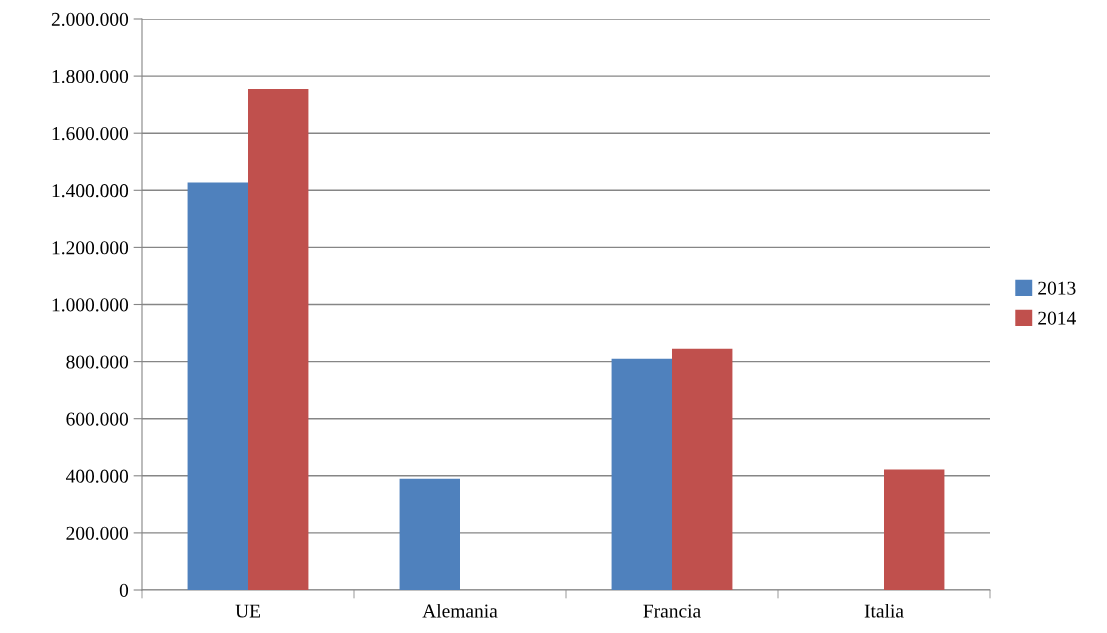 This screenshot has height=633, width=1107. I want to click on x-tick-label: Alemania, so click(460, 610).